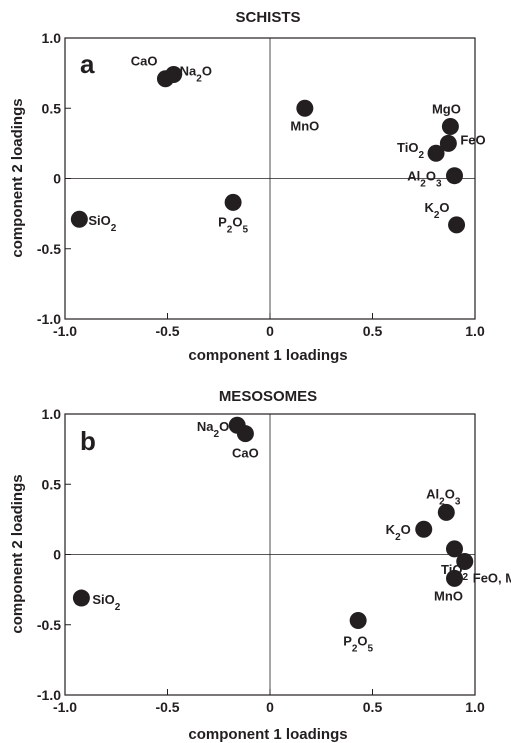  I want to click on panel-letter: b, so click(88, 441).